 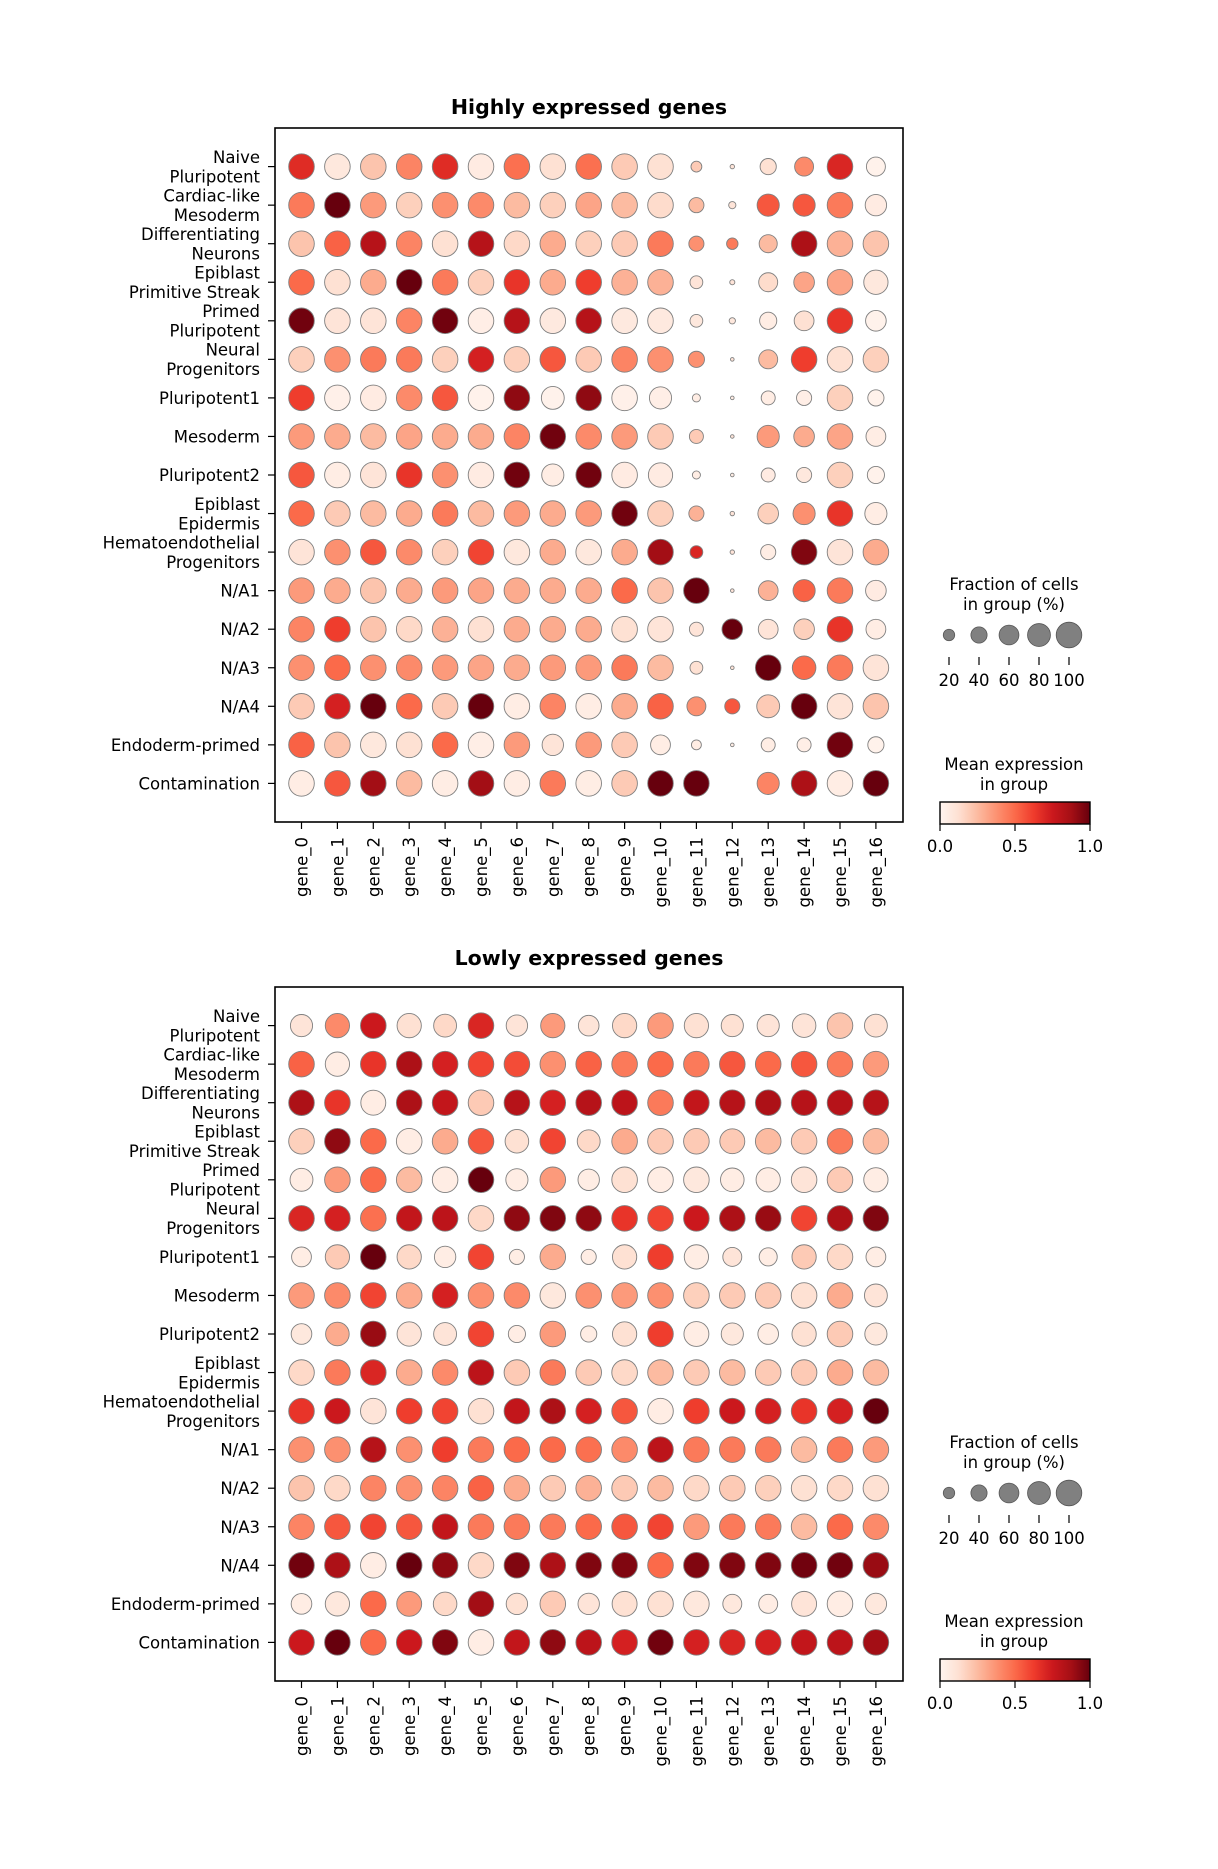 I want to click on x-tick-label: gene_4, so click(x=446, y=867).